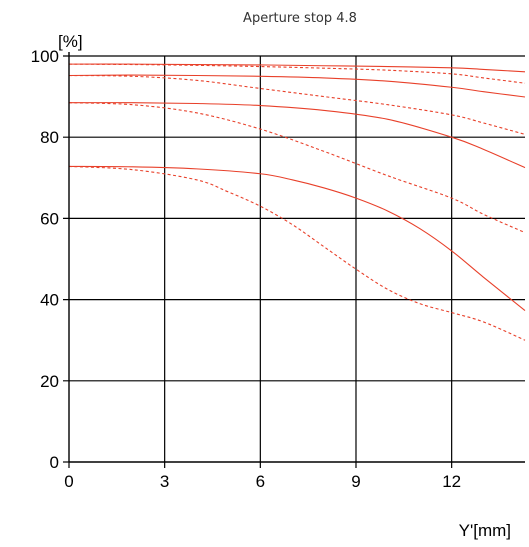 Image resolution: width=529 pixels, height=547 pixels. I want to click on x-tick-label: 12, so click(451, 481).